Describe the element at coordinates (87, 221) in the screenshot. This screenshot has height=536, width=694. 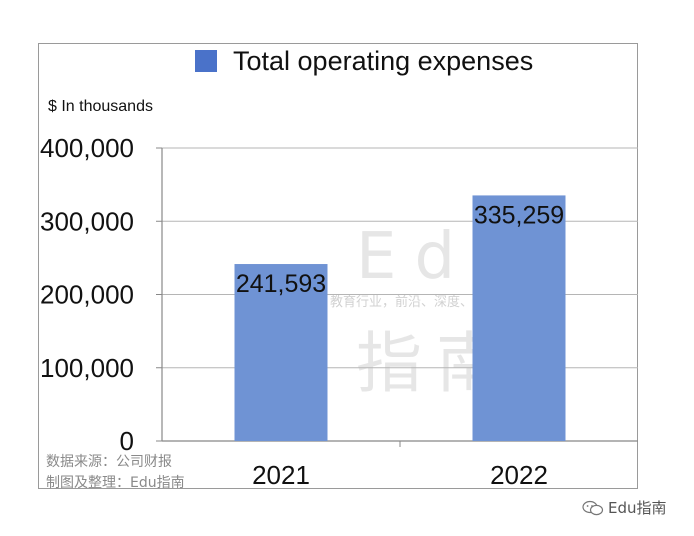
I see `y-tick-label: 300,000` at that location.